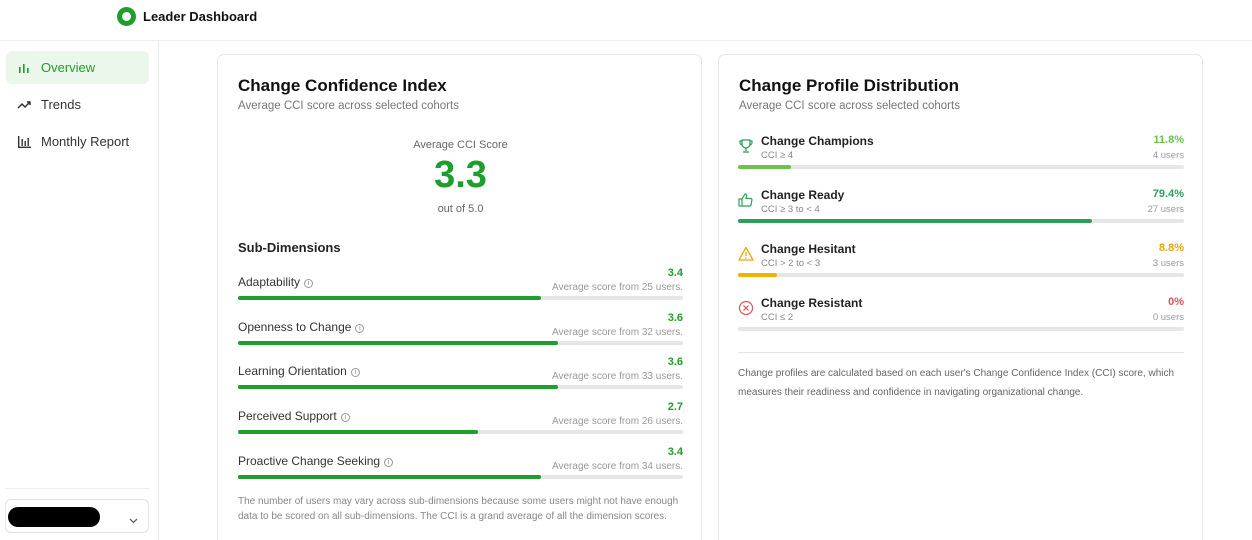 This screenshot has height=540, width=1252. I want to click on dimension-count: Average score from 26 users., so click(617, 421).